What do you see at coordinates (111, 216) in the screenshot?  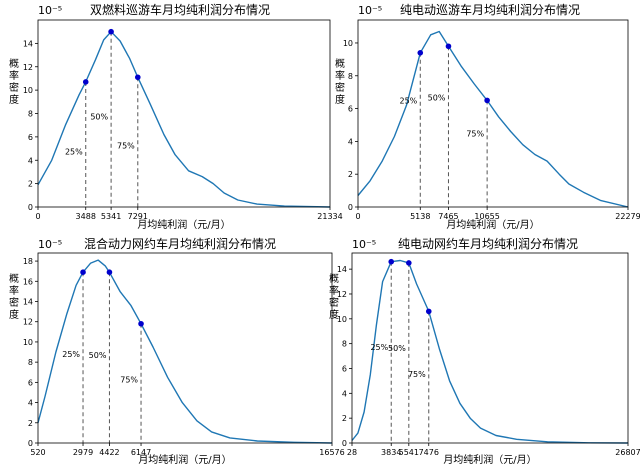 I see `x-tick-label: 5341` at bounding box center [111, 216].